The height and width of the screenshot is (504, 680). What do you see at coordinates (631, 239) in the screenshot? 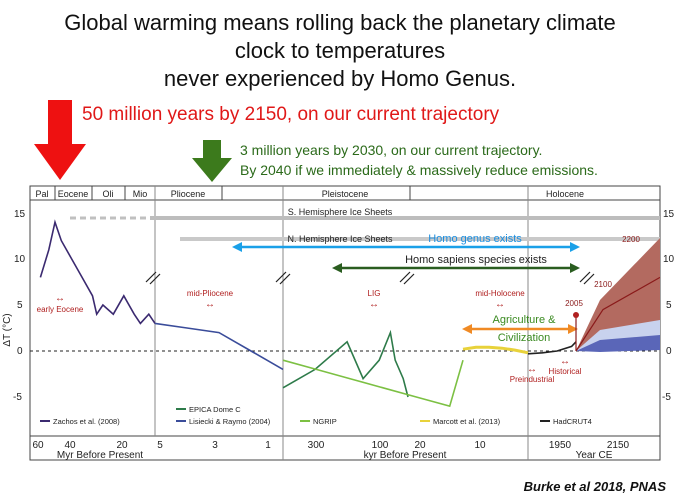
I see `year-2200-label: 2200` at bounding box center [631, 239].